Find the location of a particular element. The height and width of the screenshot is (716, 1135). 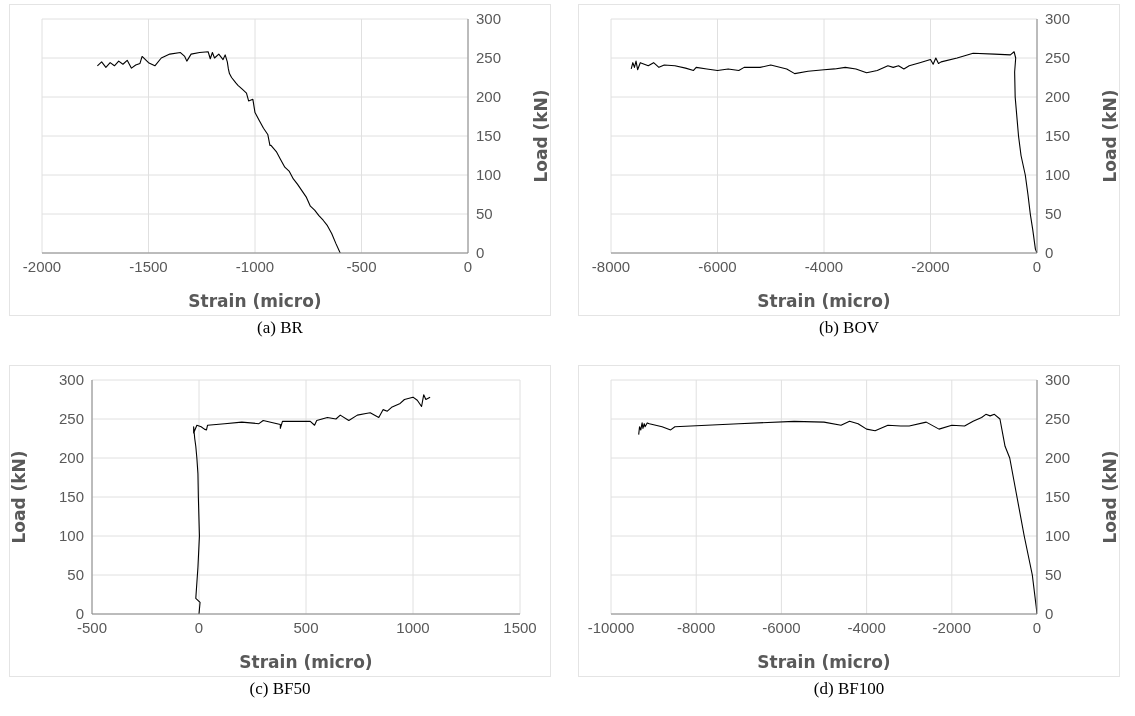

text: (c) BF50 is located at coordinates (280, 689).